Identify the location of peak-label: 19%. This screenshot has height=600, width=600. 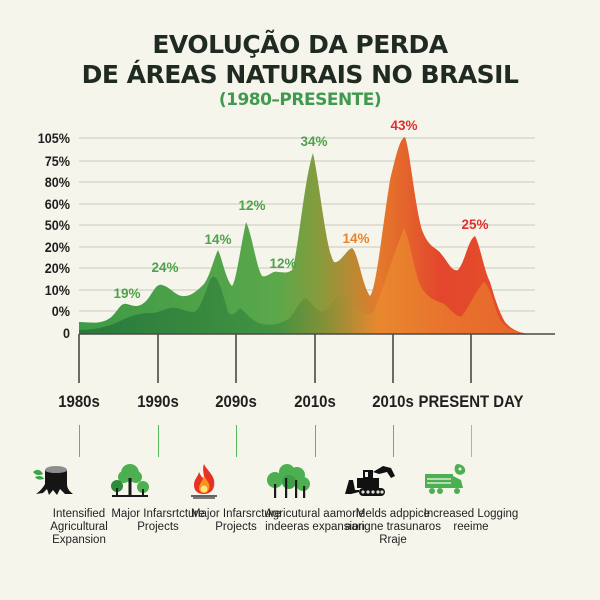
(127, 293).